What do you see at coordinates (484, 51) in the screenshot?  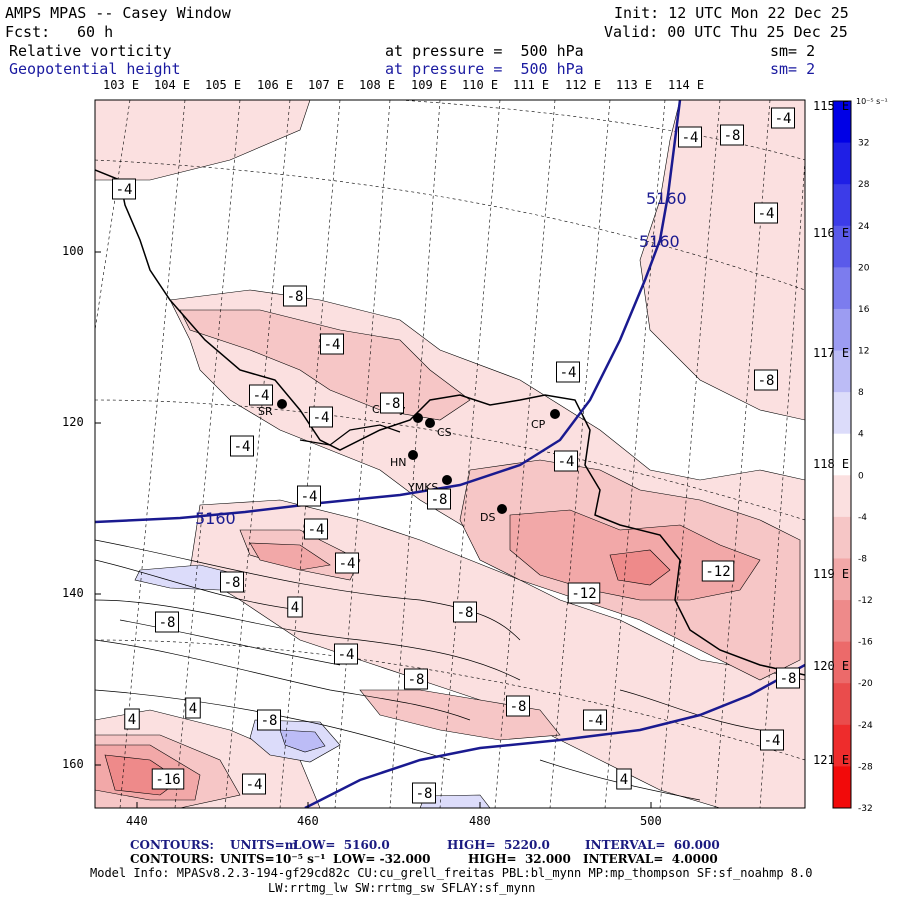 I see `field1-level: at pressure = 500 hPa` at bounding box center [484, 51].